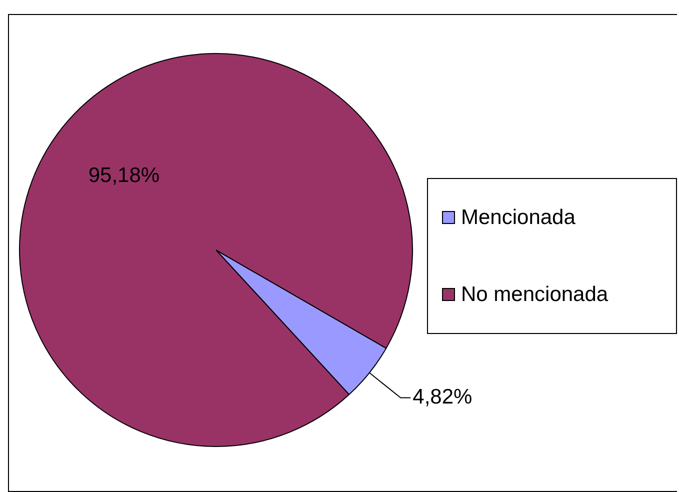  Describe the element at coordinates (518, 218) in the screenshot. I see `legend-label: Mencionada` at that location.